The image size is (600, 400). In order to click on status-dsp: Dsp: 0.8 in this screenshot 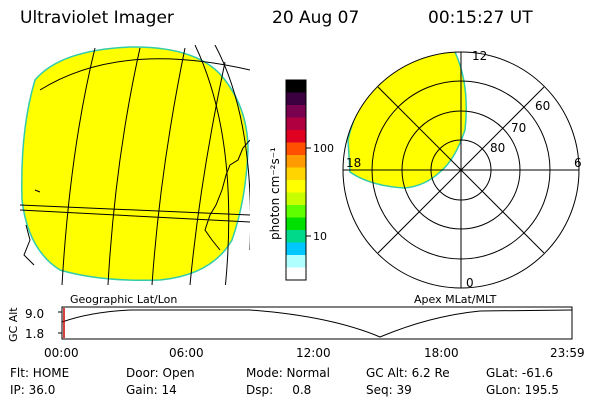, I will do `click(279, 390)`.